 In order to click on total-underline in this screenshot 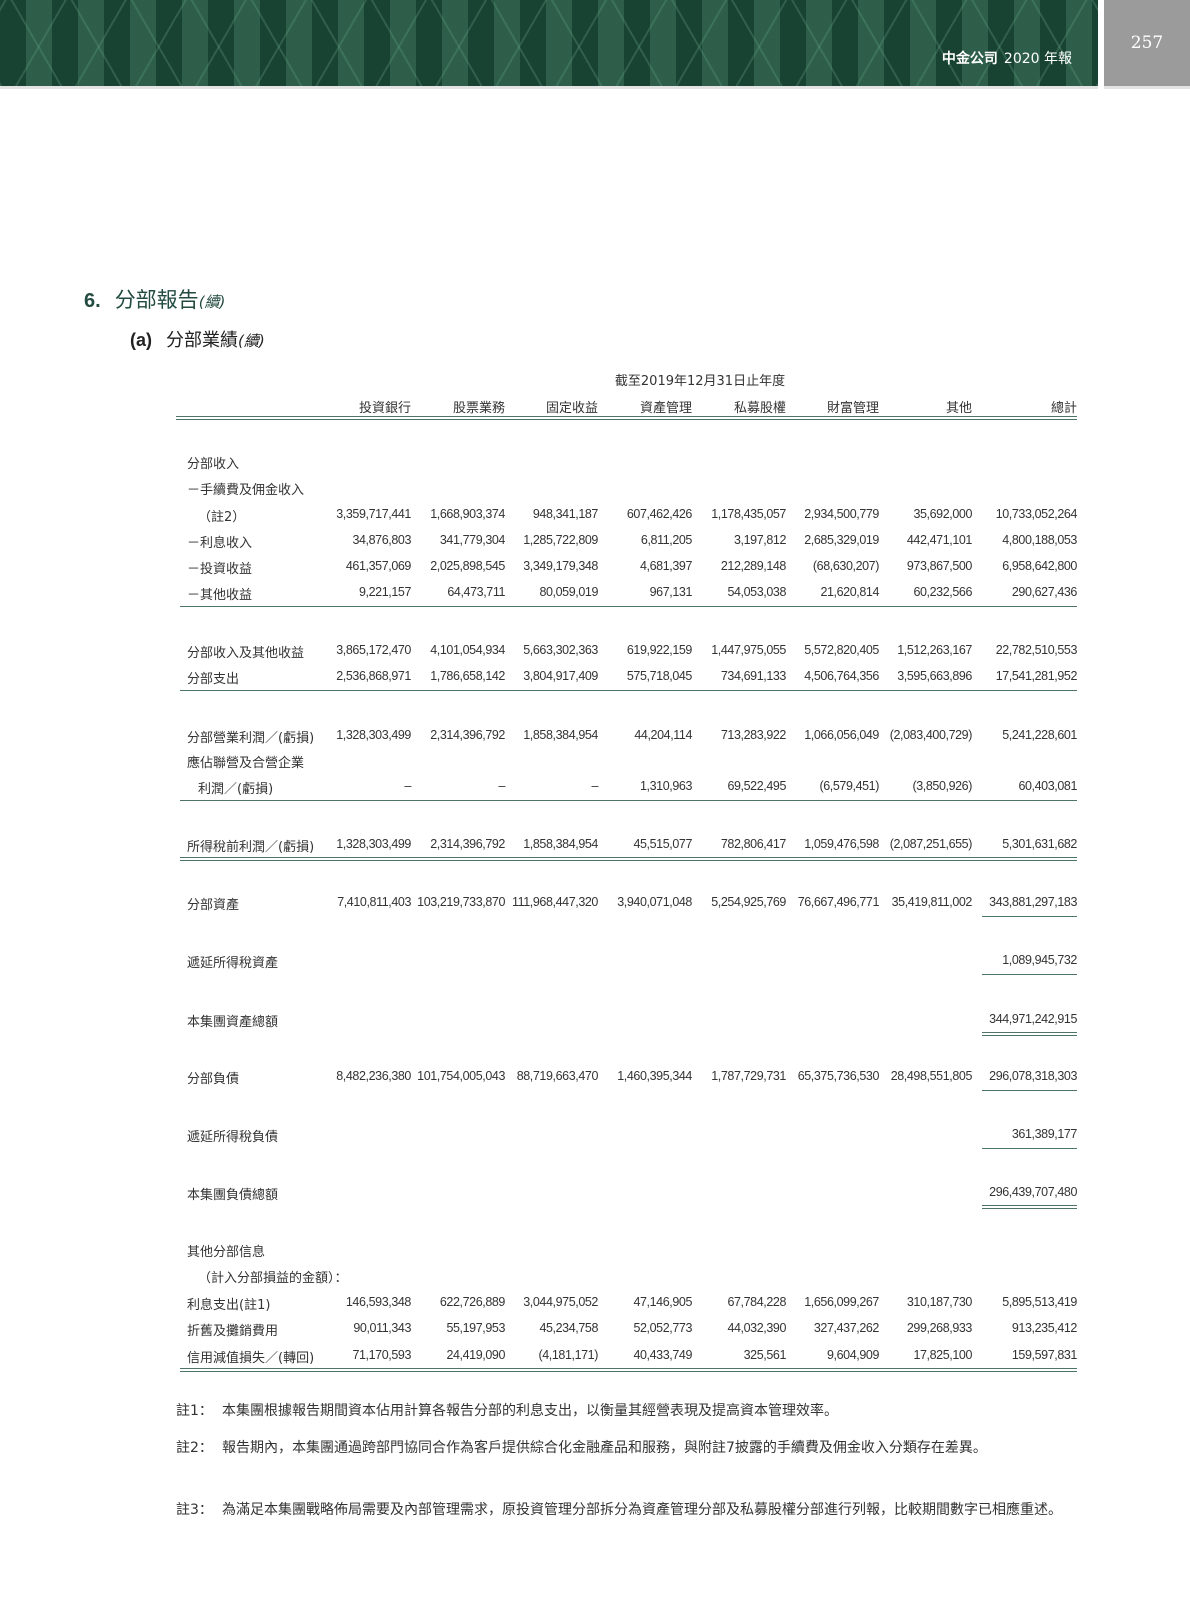, I will do `click(1029, 1034)`.